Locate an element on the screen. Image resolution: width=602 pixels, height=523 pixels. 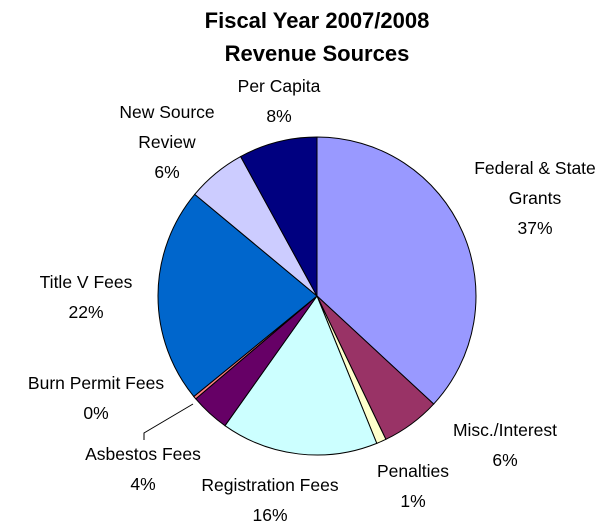
chart-title: Fiscal Year 2007/2008 is located at coordinates (317, 20).